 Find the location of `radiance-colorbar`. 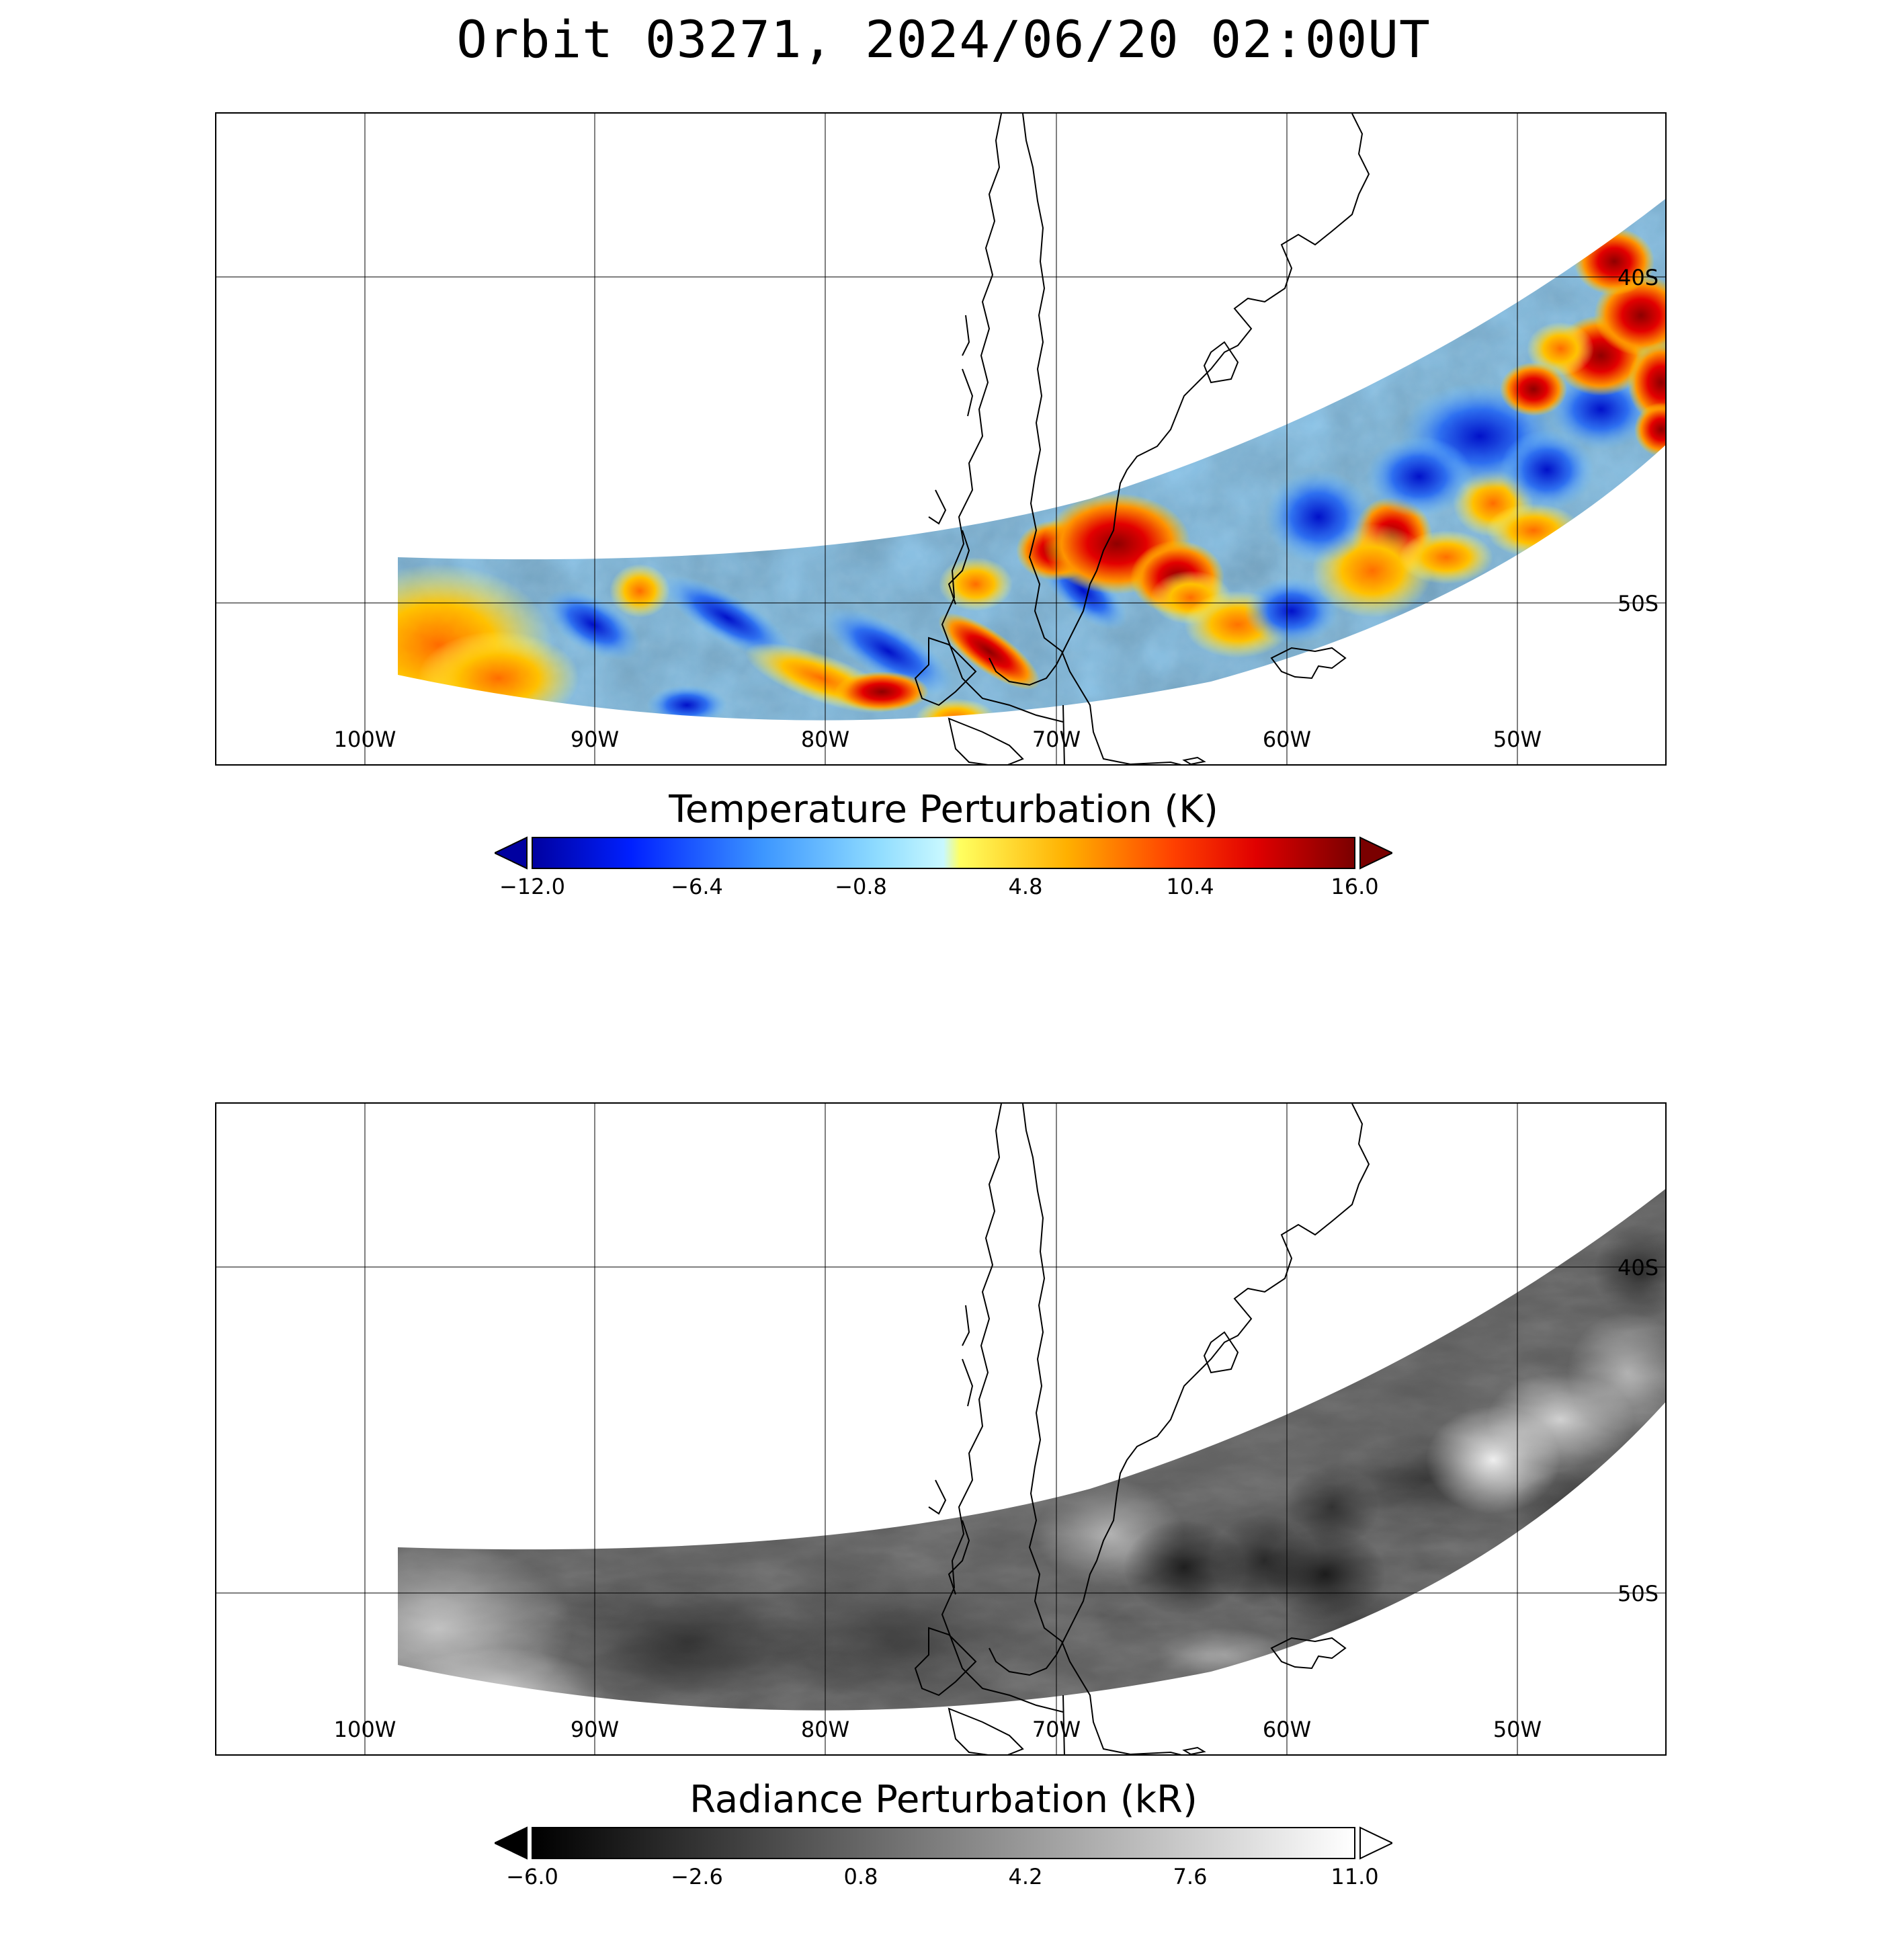

radiance-colorbar is located at coordinates (944, 1843).